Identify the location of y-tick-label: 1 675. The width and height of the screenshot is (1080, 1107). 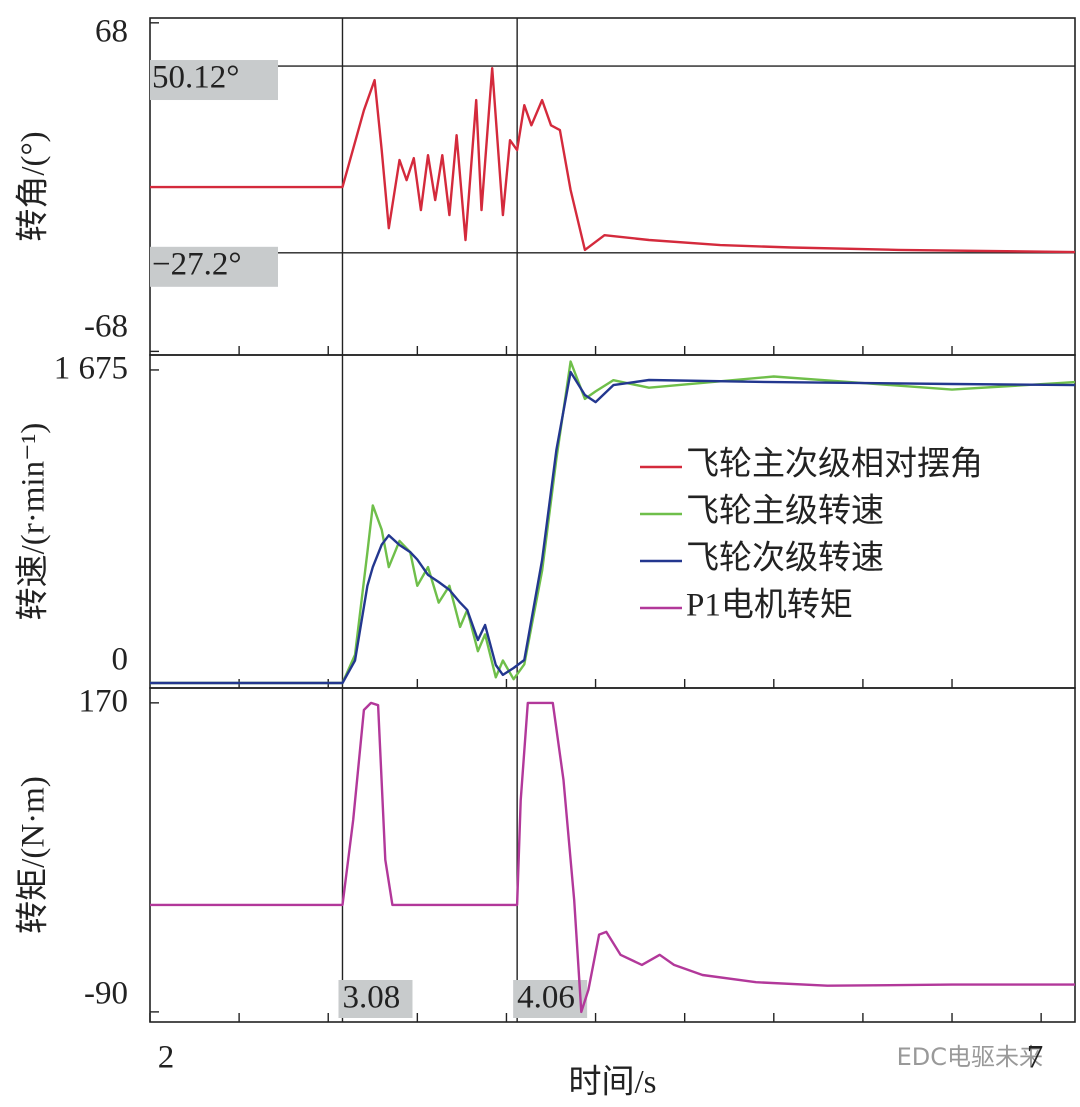
(91, 369).